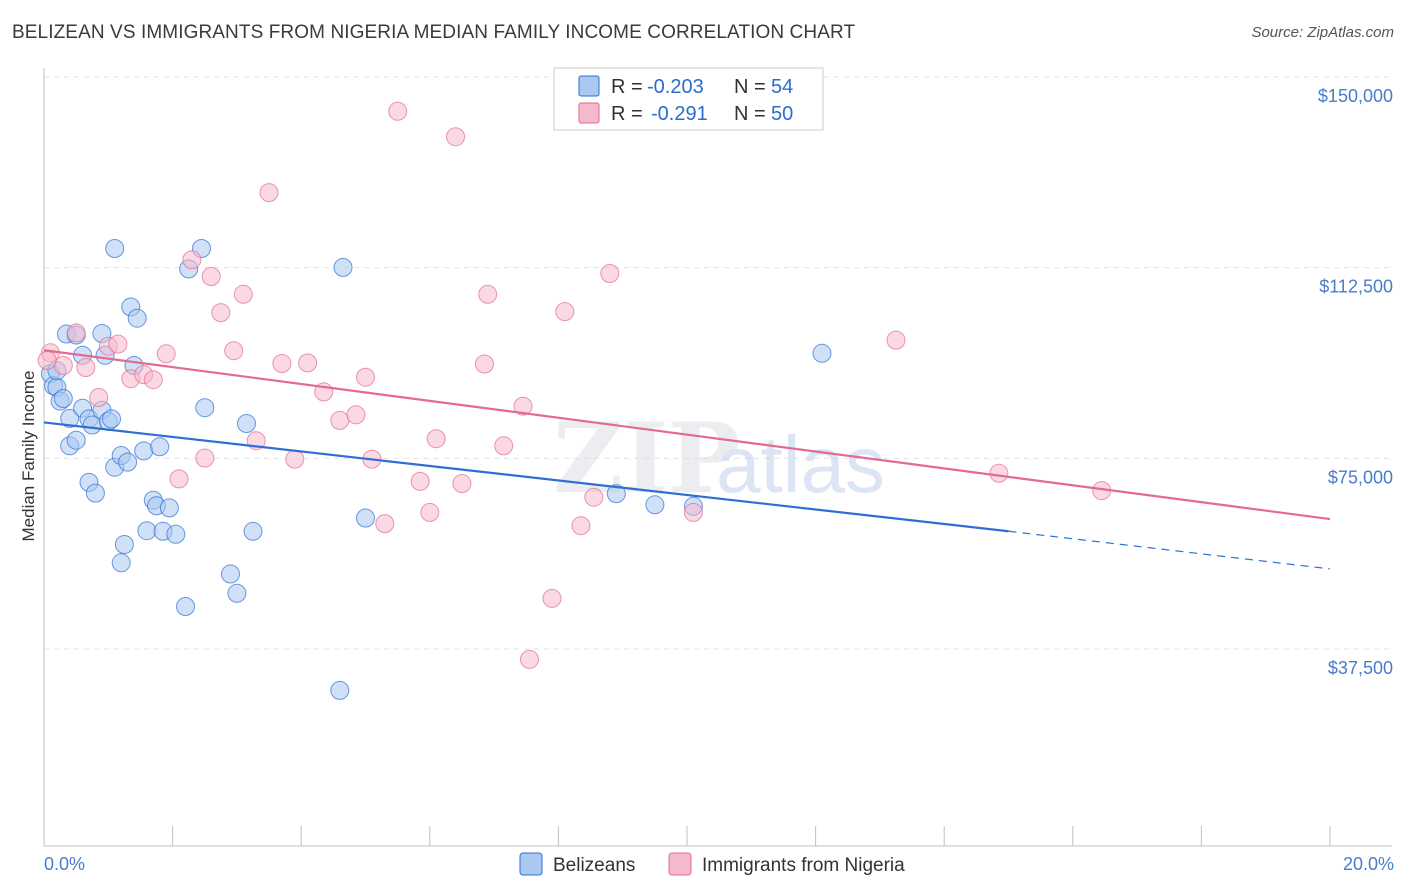 This screenshot has width=1406, height=892. What do you see at coordinates (589, 86) in the screenshot?
I see `legend-swatch-belizeans` at bounding box center [589, 86].